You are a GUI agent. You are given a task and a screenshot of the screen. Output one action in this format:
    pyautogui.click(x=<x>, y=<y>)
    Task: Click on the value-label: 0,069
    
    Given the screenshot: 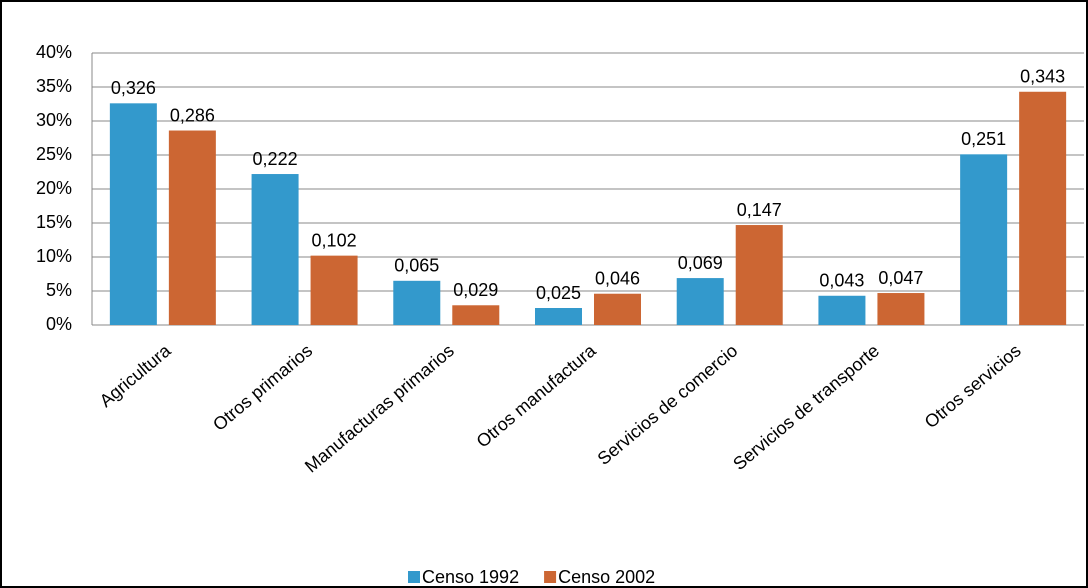 What is the action you would take?
    pyautogui.click(x=700, y=263)
    